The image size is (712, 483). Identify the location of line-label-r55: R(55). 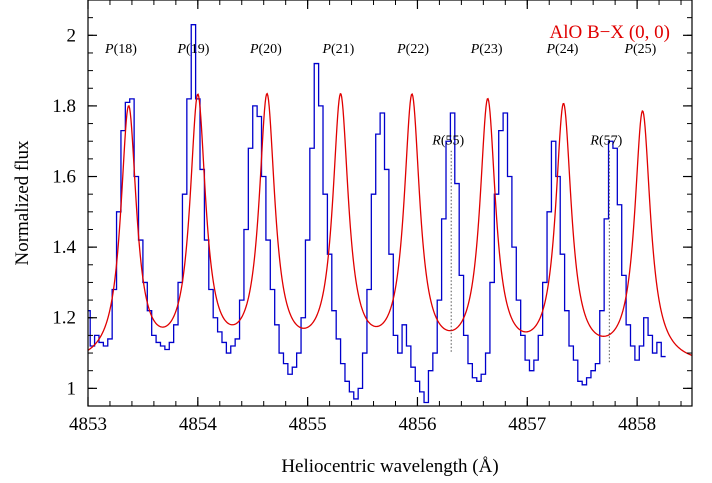
(447, 141).